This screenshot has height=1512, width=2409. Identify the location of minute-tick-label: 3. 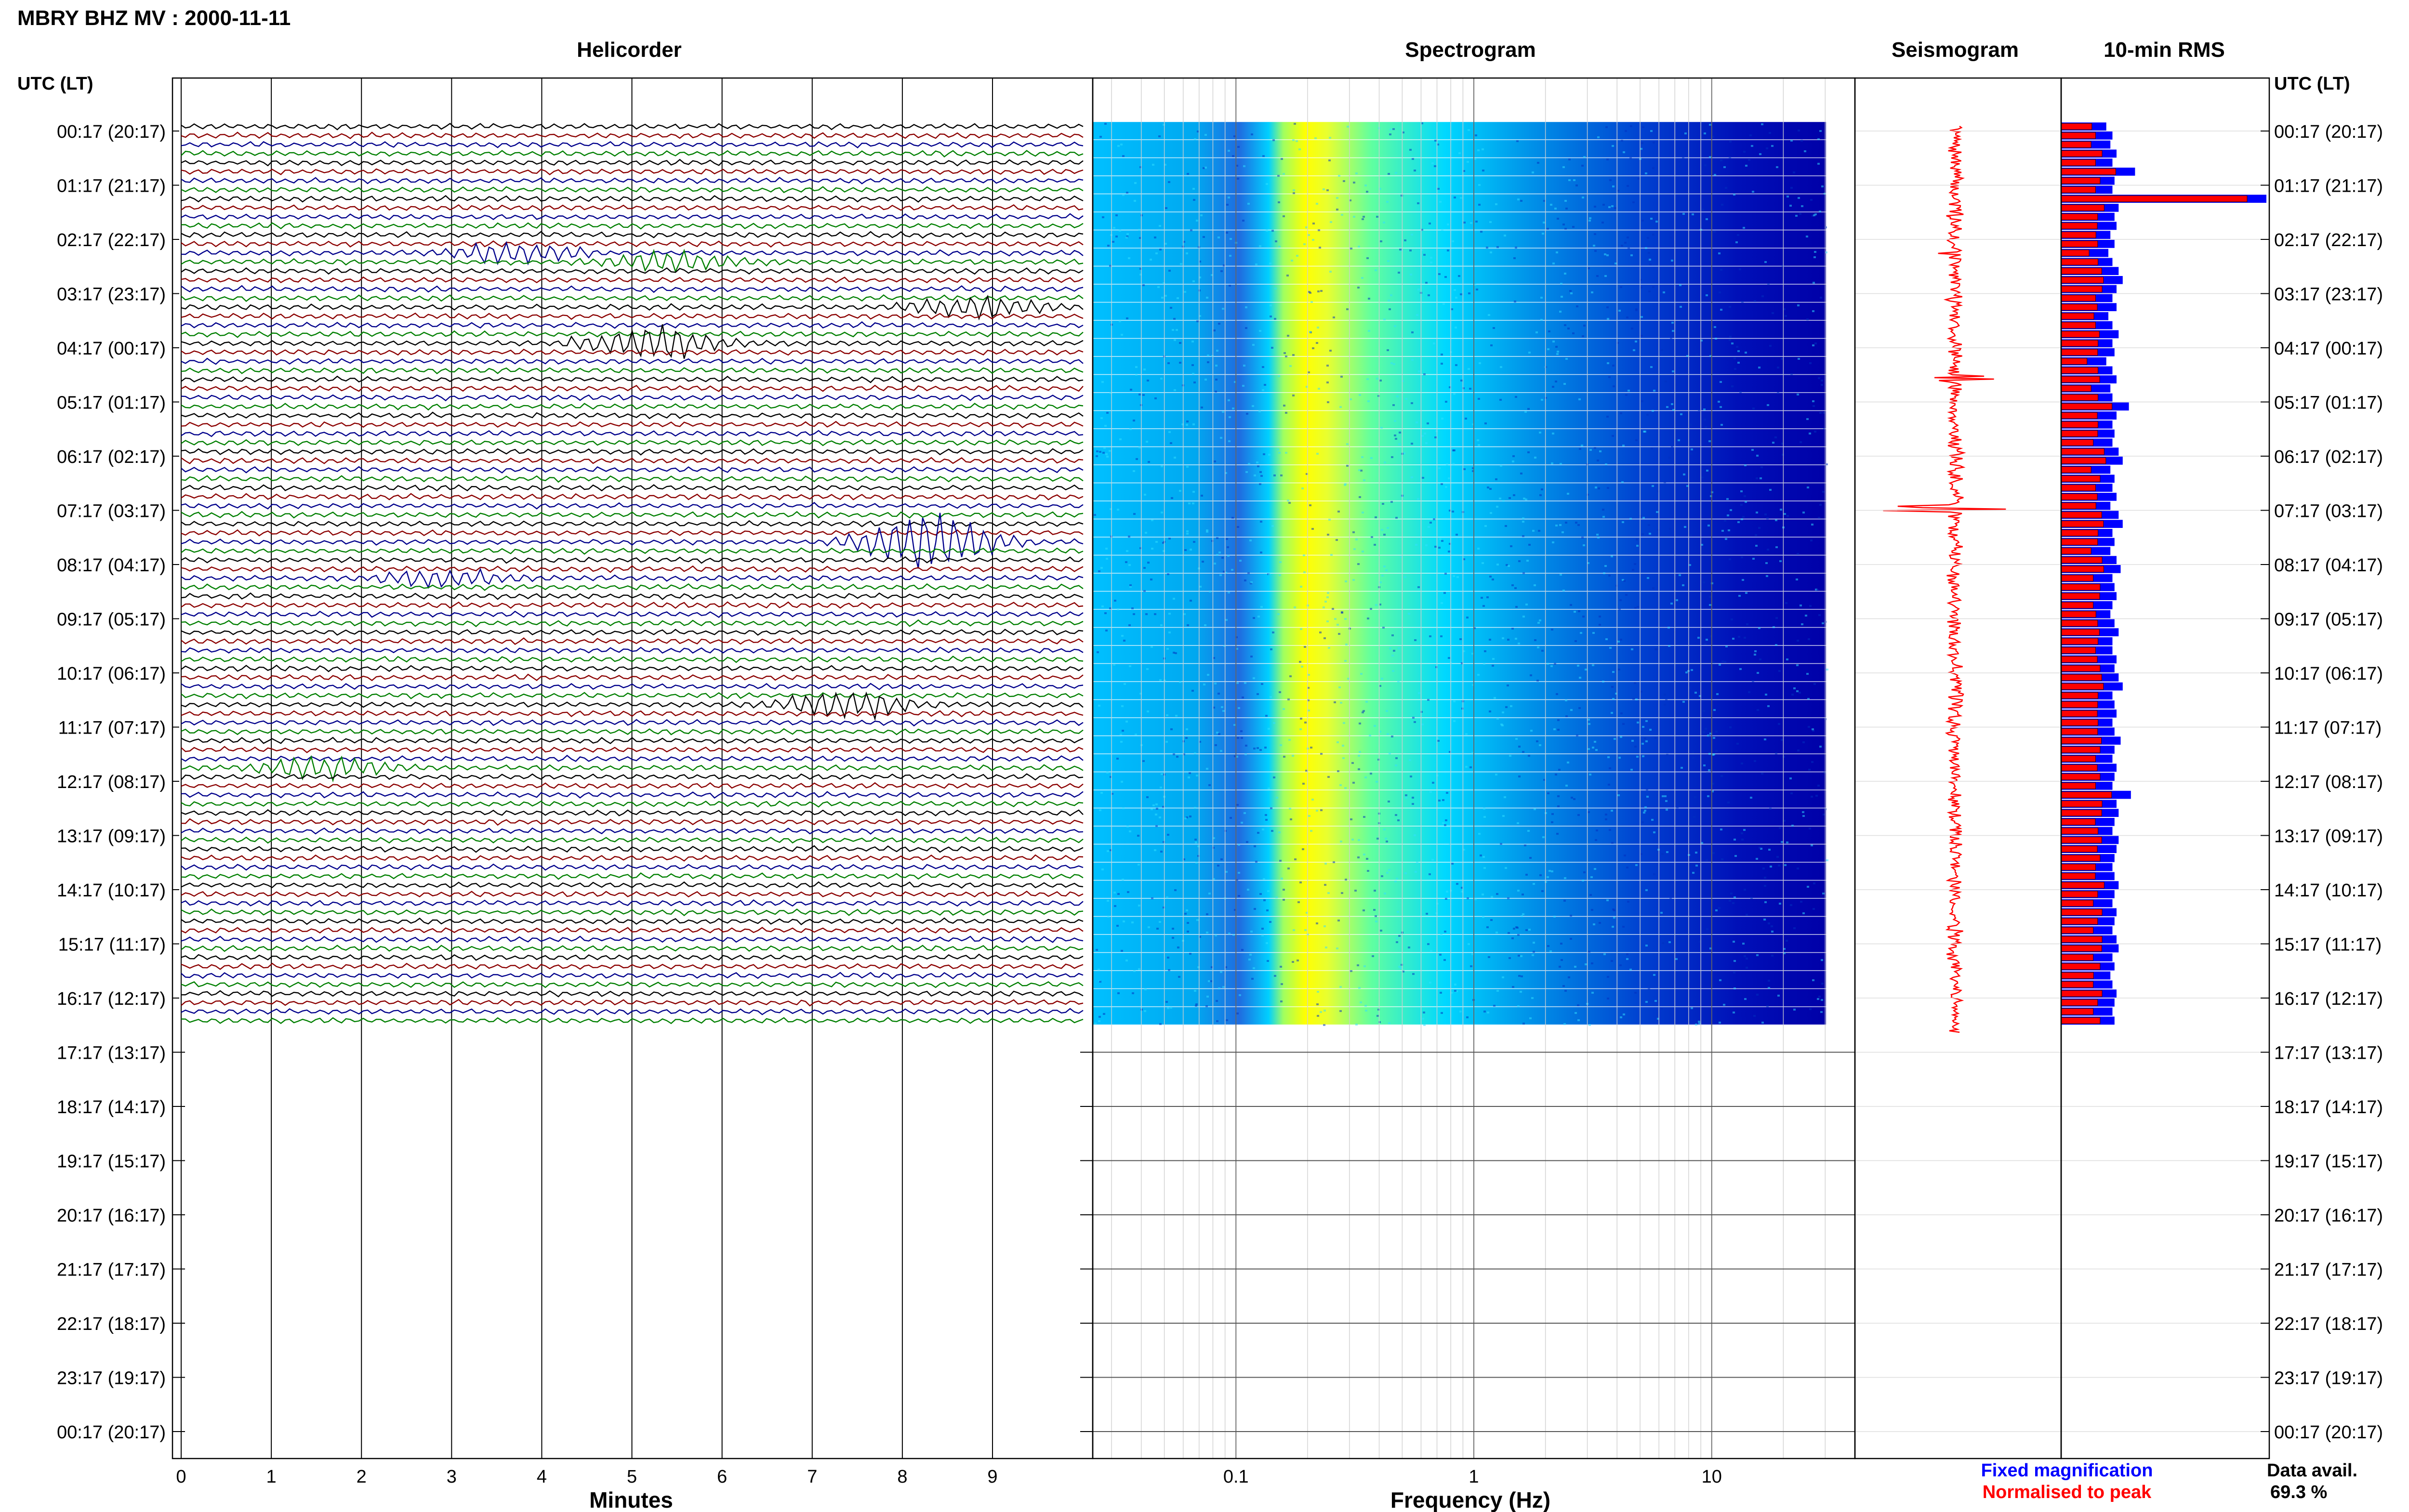
(452, 1477).